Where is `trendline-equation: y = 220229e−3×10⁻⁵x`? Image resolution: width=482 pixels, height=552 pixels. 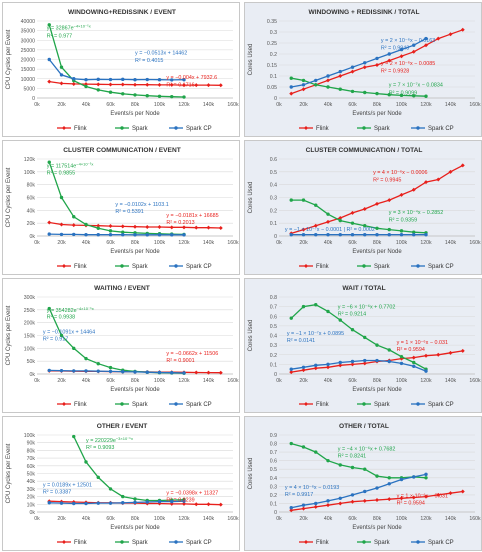
trendline-equation: y = 220229e−3×10⁻⁵x is located at coordinates (109, 440).